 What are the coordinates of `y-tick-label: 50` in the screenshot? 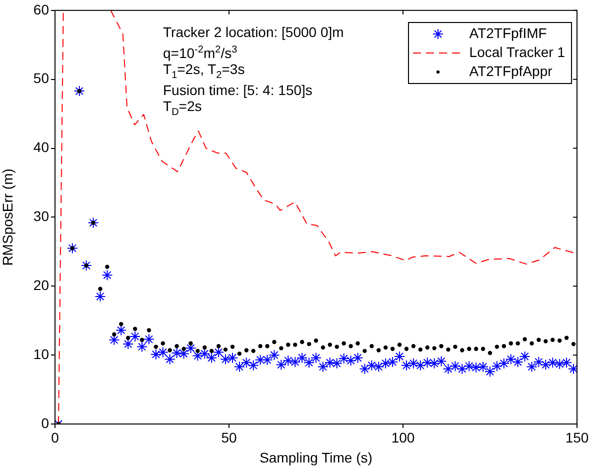 It's located at (41, 78).